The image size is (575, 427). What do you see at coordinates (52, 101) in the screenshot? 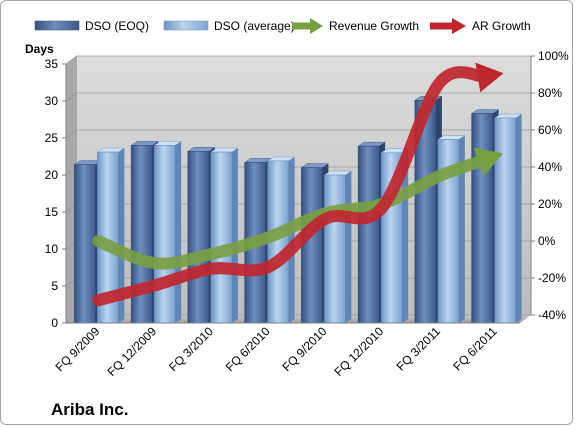
I see `y-tick-label: 30` at bounding box center [52, 101].